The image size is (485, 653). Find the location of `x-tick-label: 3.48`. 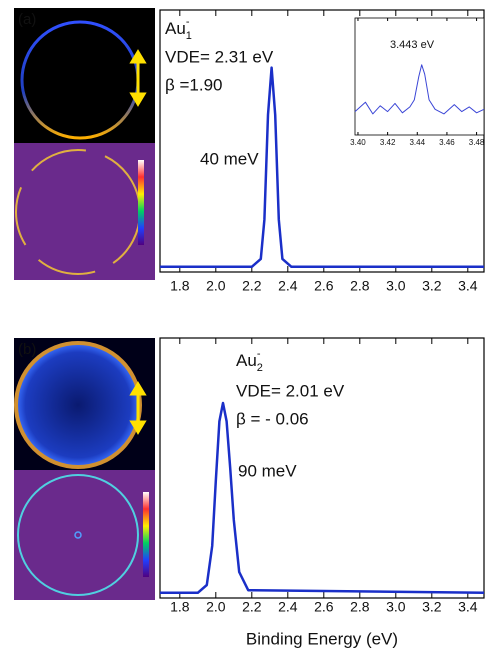

x-tick-label: 3.48 is located at coordinates (477, 142).